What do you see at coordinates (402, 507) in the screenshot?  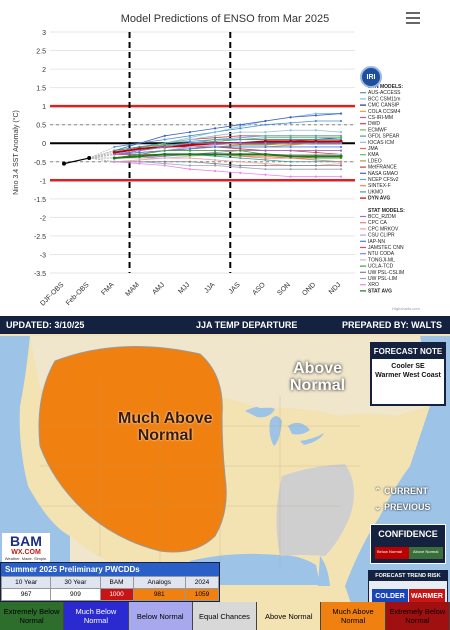 I see `previous-button: ⌄ PREVIOUS` at bounding box center [402, 507].